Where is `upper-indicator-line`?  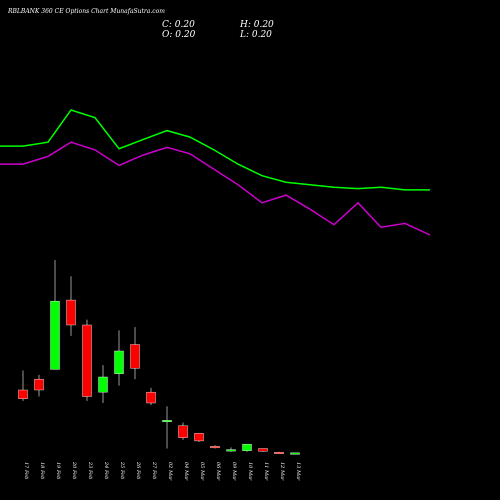 upper-indicator-line is located at coordinates (215, 150).